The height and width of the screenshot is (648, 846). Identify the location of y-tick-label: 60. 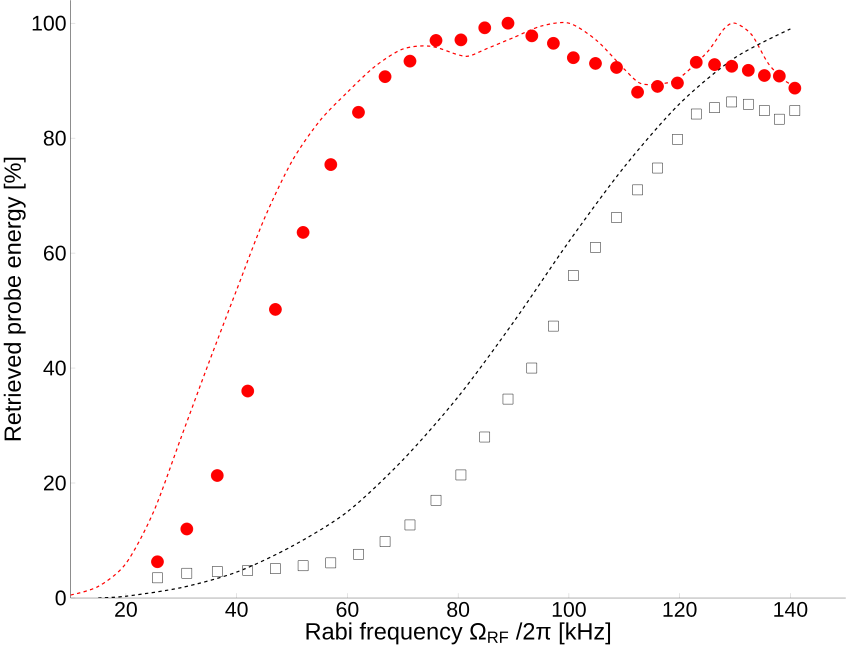
(55, 253).